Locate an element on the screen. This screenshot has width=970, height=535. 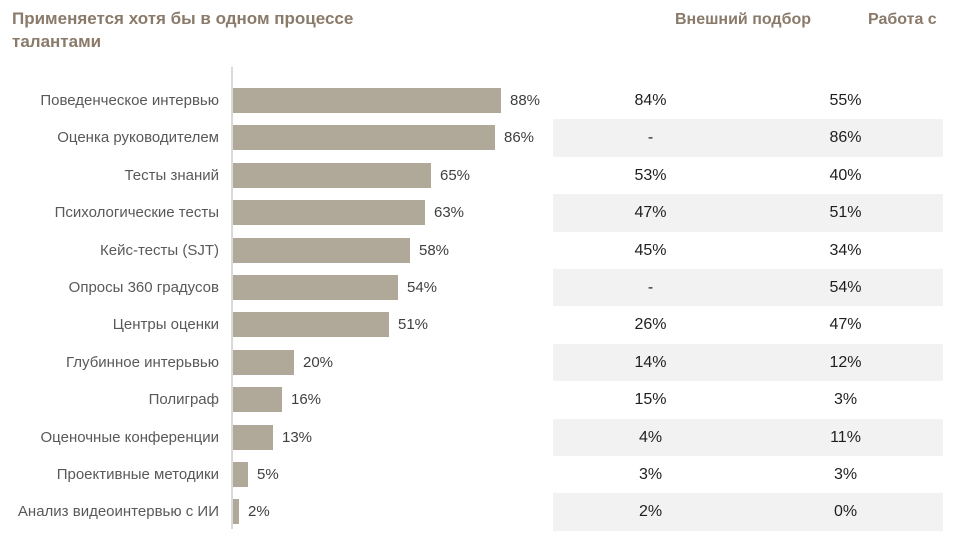
bar-value-label: 65% is located at coordinates (455, 175).